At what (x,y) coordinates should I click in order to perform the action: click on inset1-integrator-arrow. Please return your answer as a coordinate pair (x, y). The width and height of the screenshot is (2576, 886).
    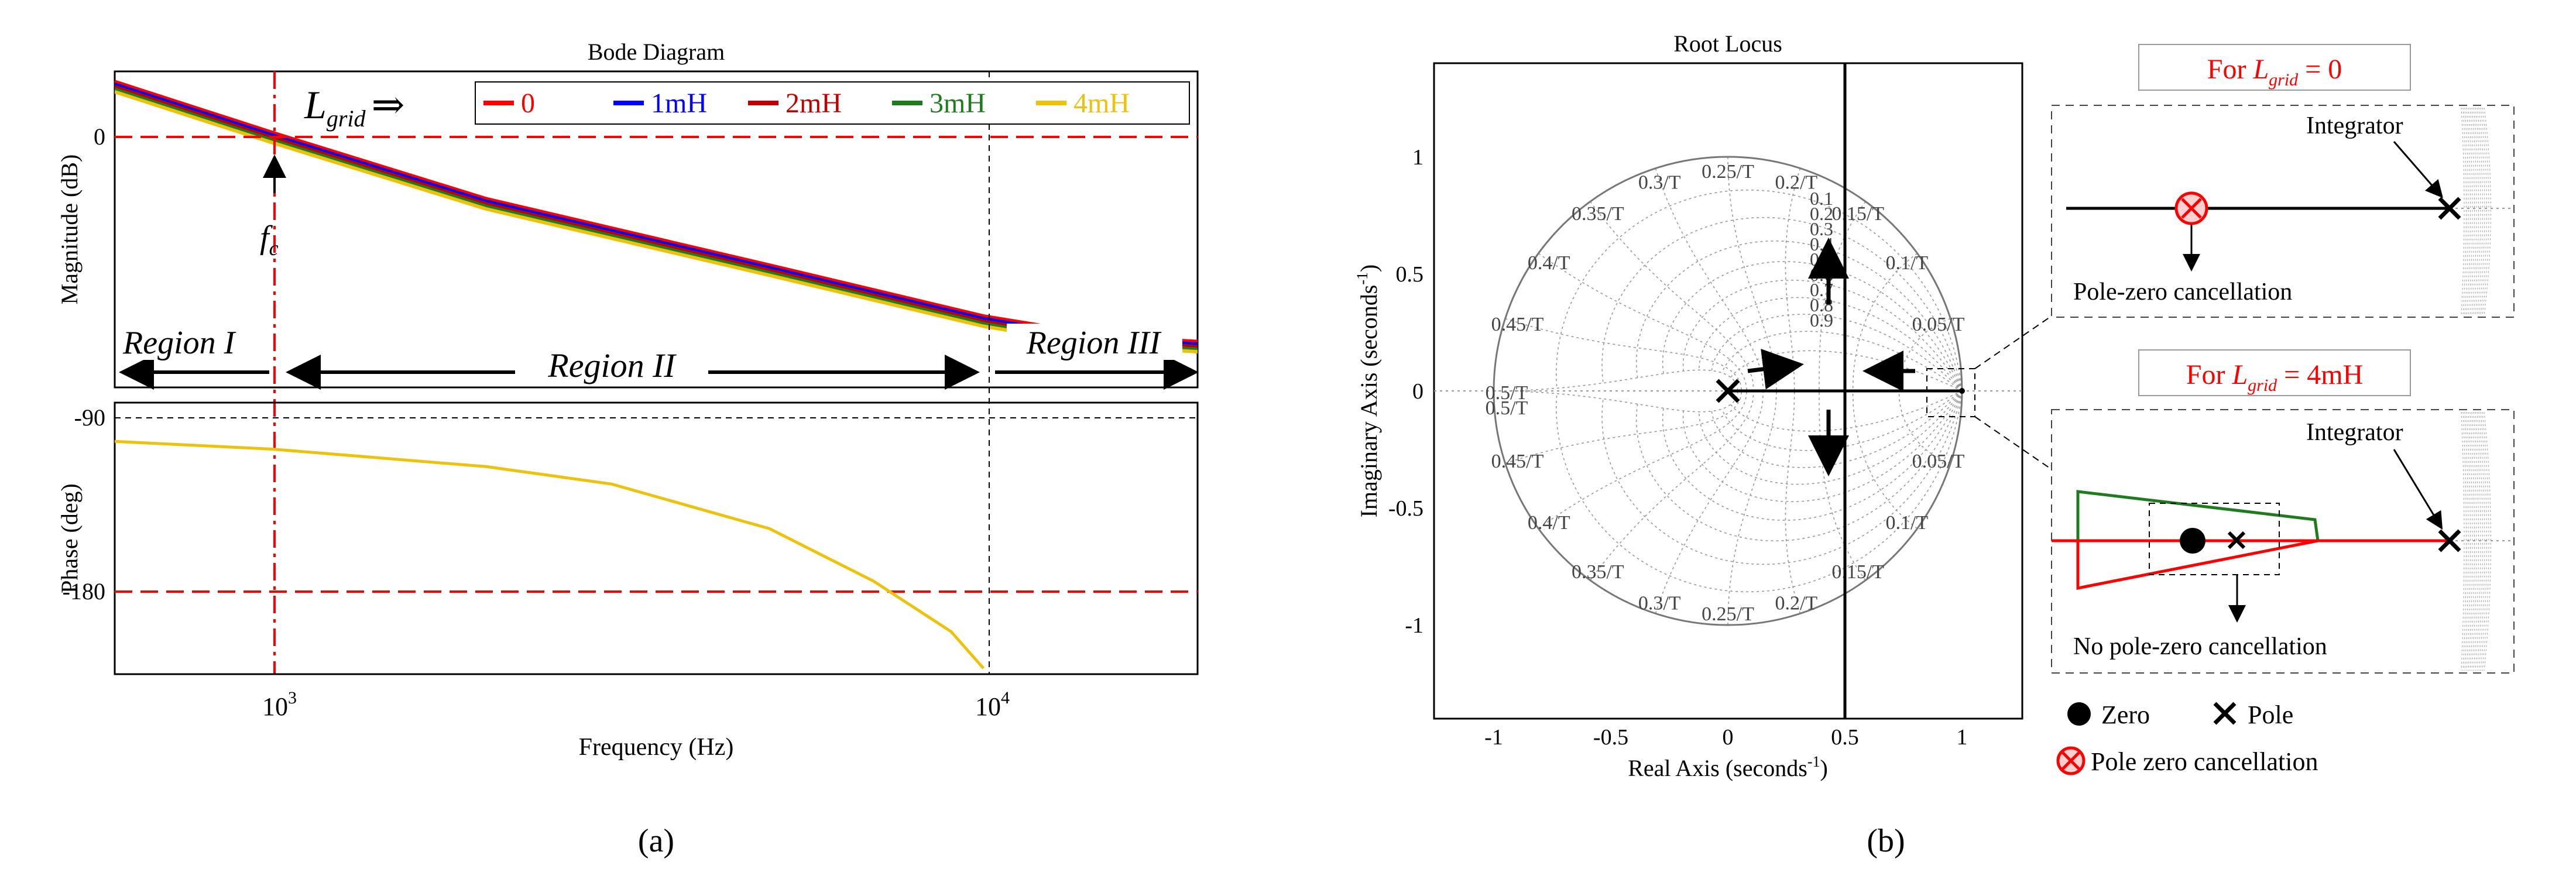
    Looking at the image, I should click on (2418, 170).